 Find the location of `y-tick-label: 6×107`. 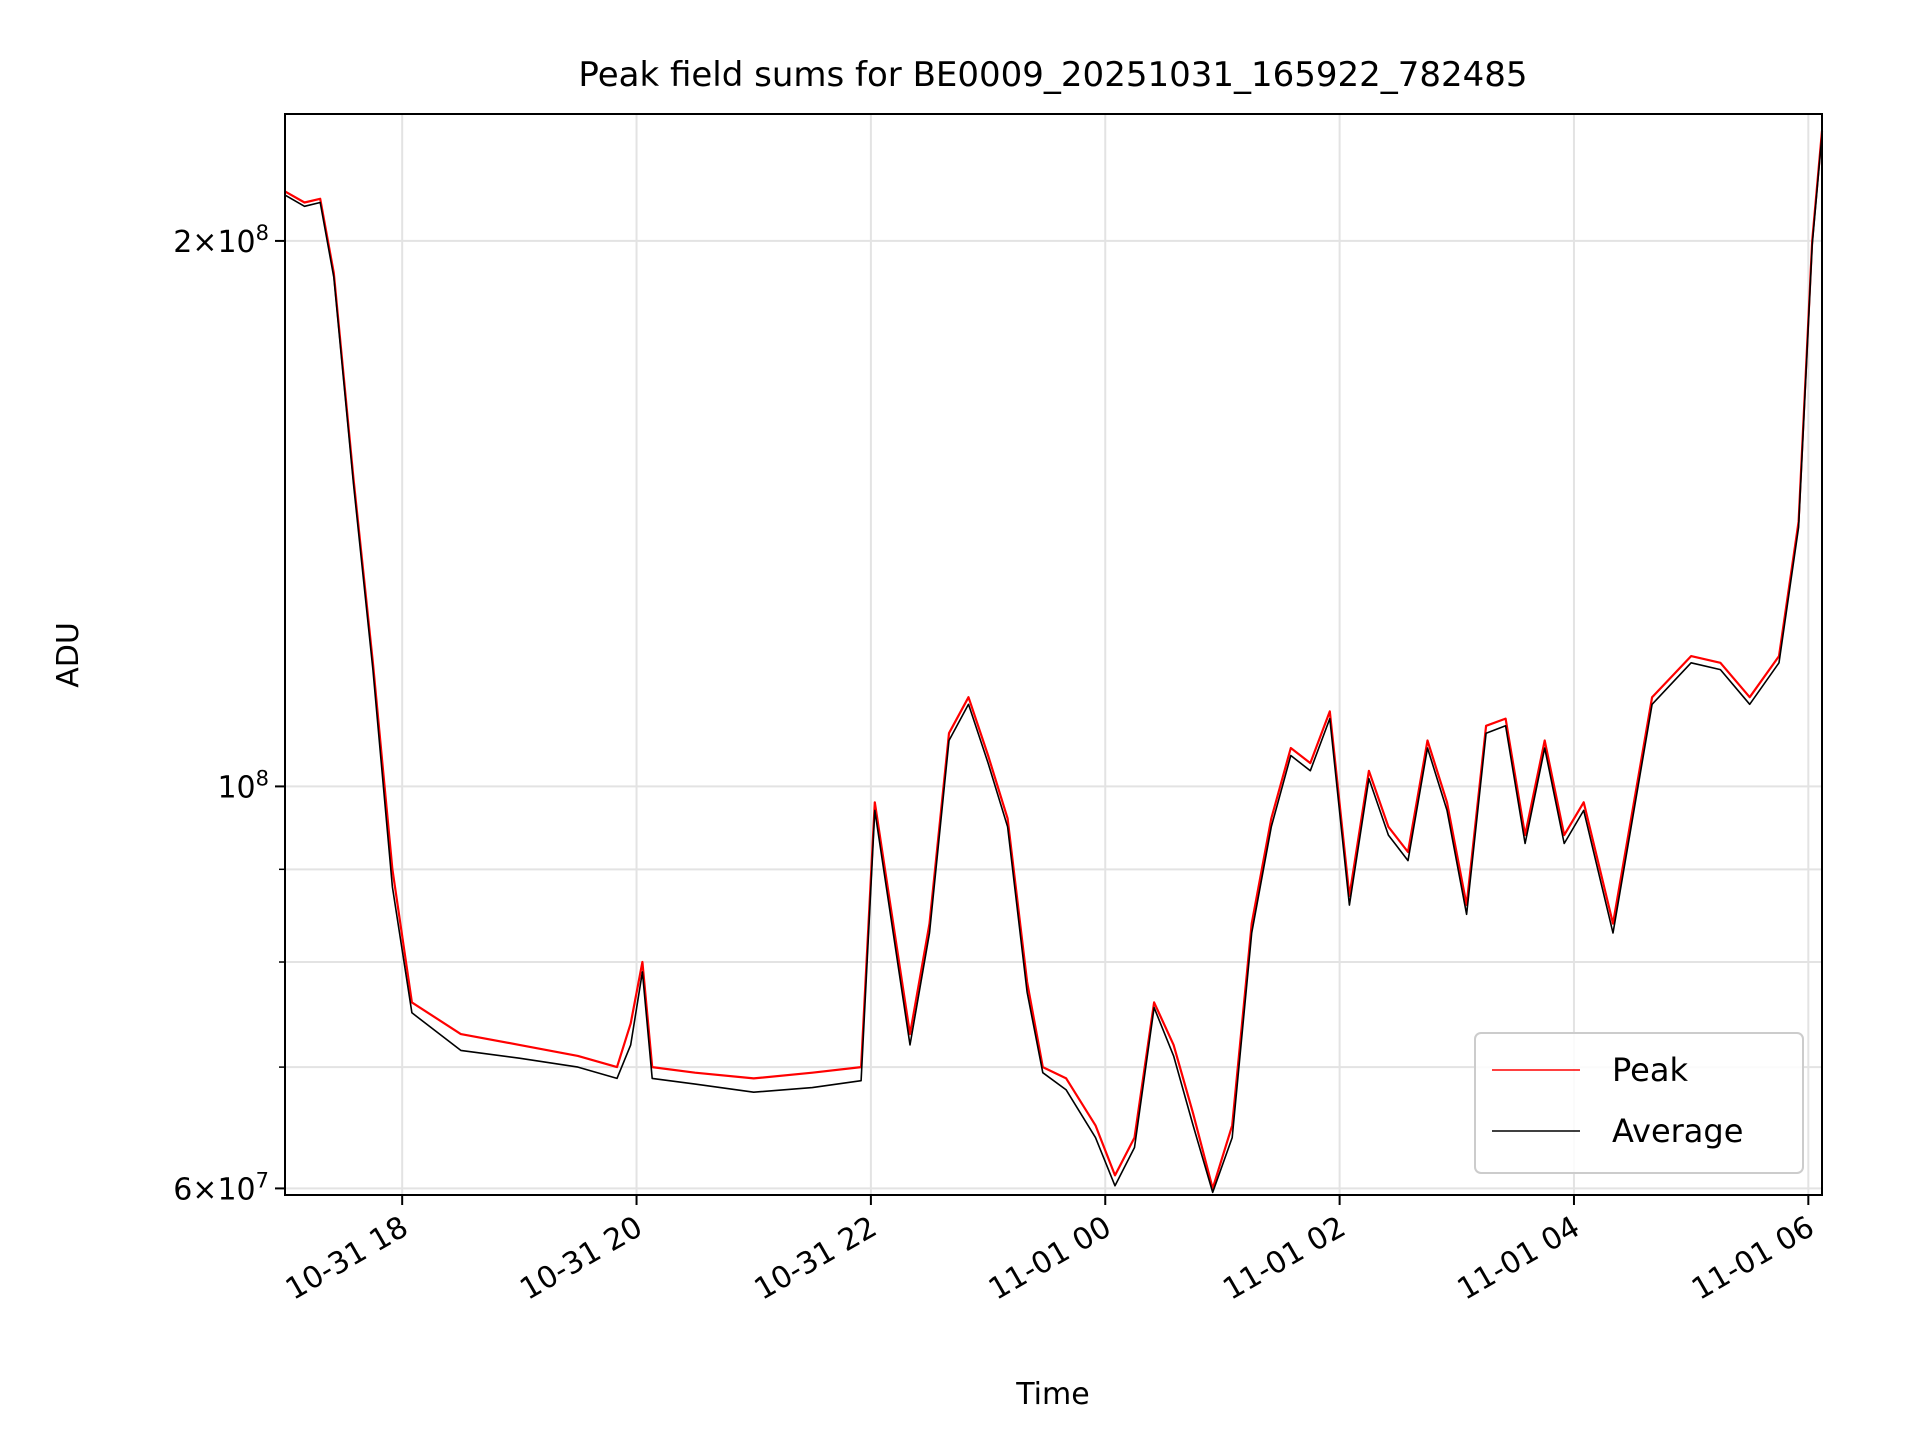

y-tick-label: 6×107 is located at coordinates (221, 1187).